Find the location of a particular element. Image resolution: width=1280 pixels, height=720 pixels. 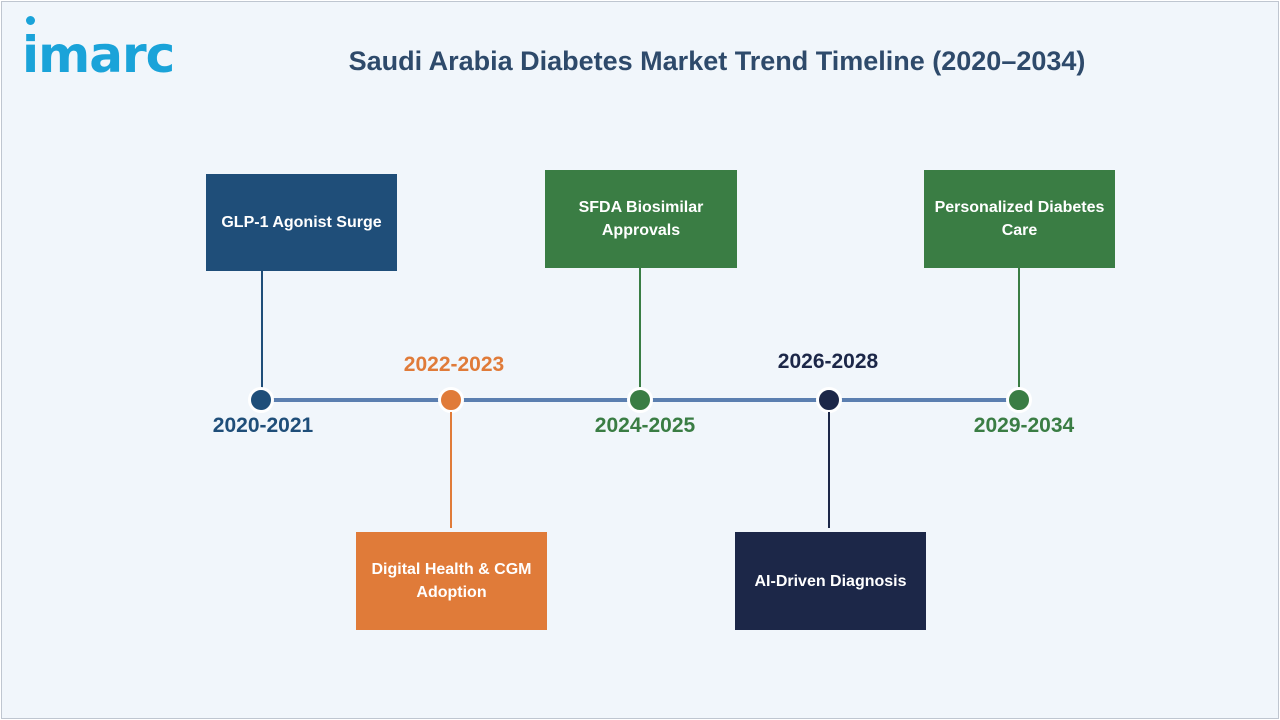

year-label-2024: 2024-2025 is located at coordinates (645, 425).